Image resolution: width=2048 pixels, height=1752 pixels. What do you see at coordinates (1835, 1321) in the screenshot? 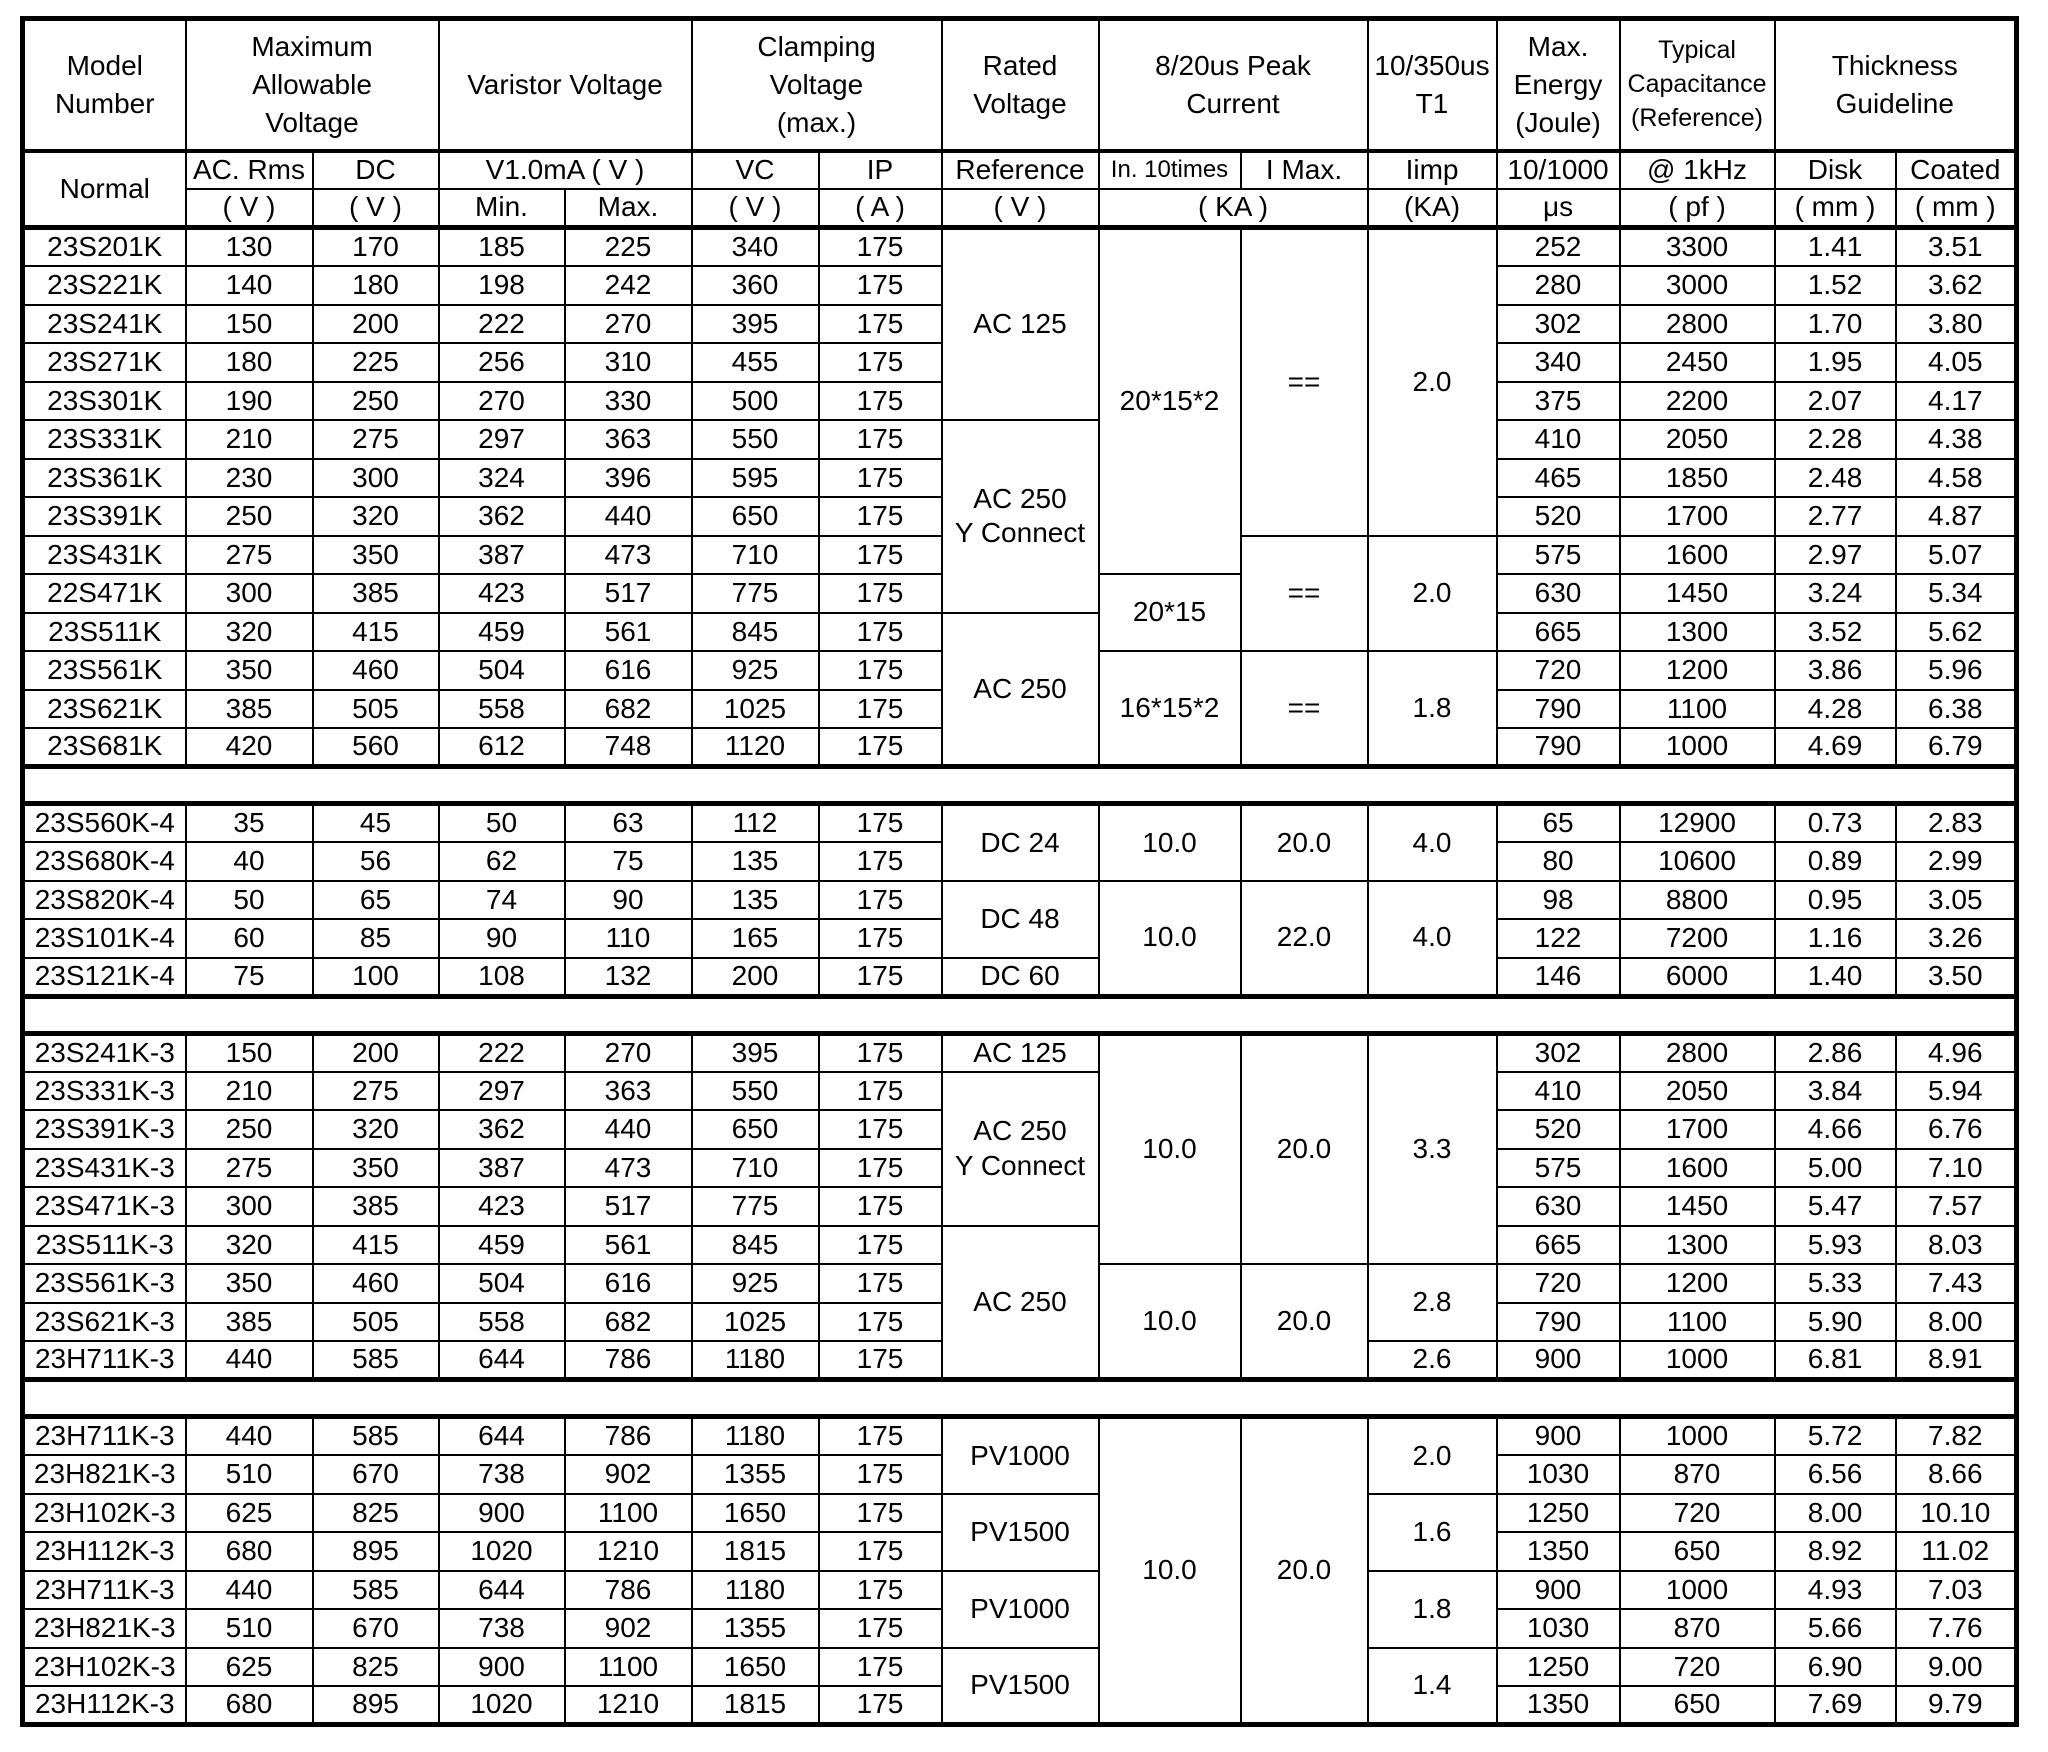
I see `value-cell: 5.90` at bounding box center [1835, 1321].